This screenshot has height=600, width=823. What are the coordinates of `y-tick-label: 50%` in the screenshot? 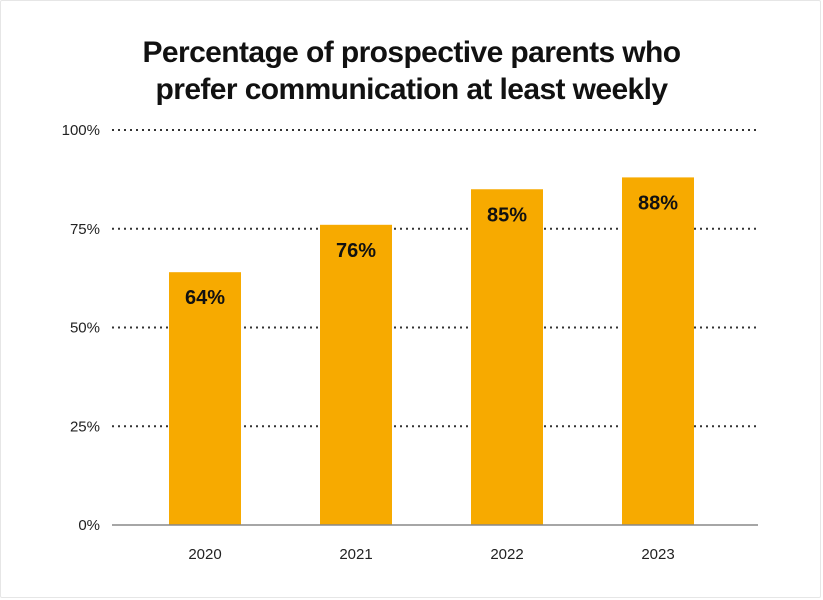 It's located at (85, 328).